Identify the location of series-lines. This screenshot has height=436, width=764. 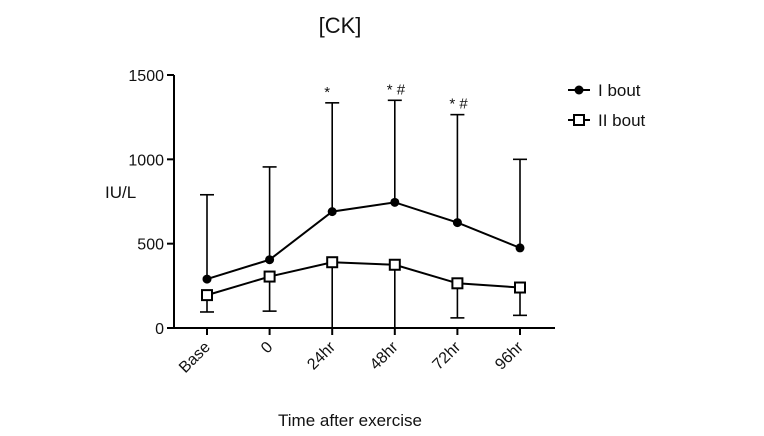
(363, 249).